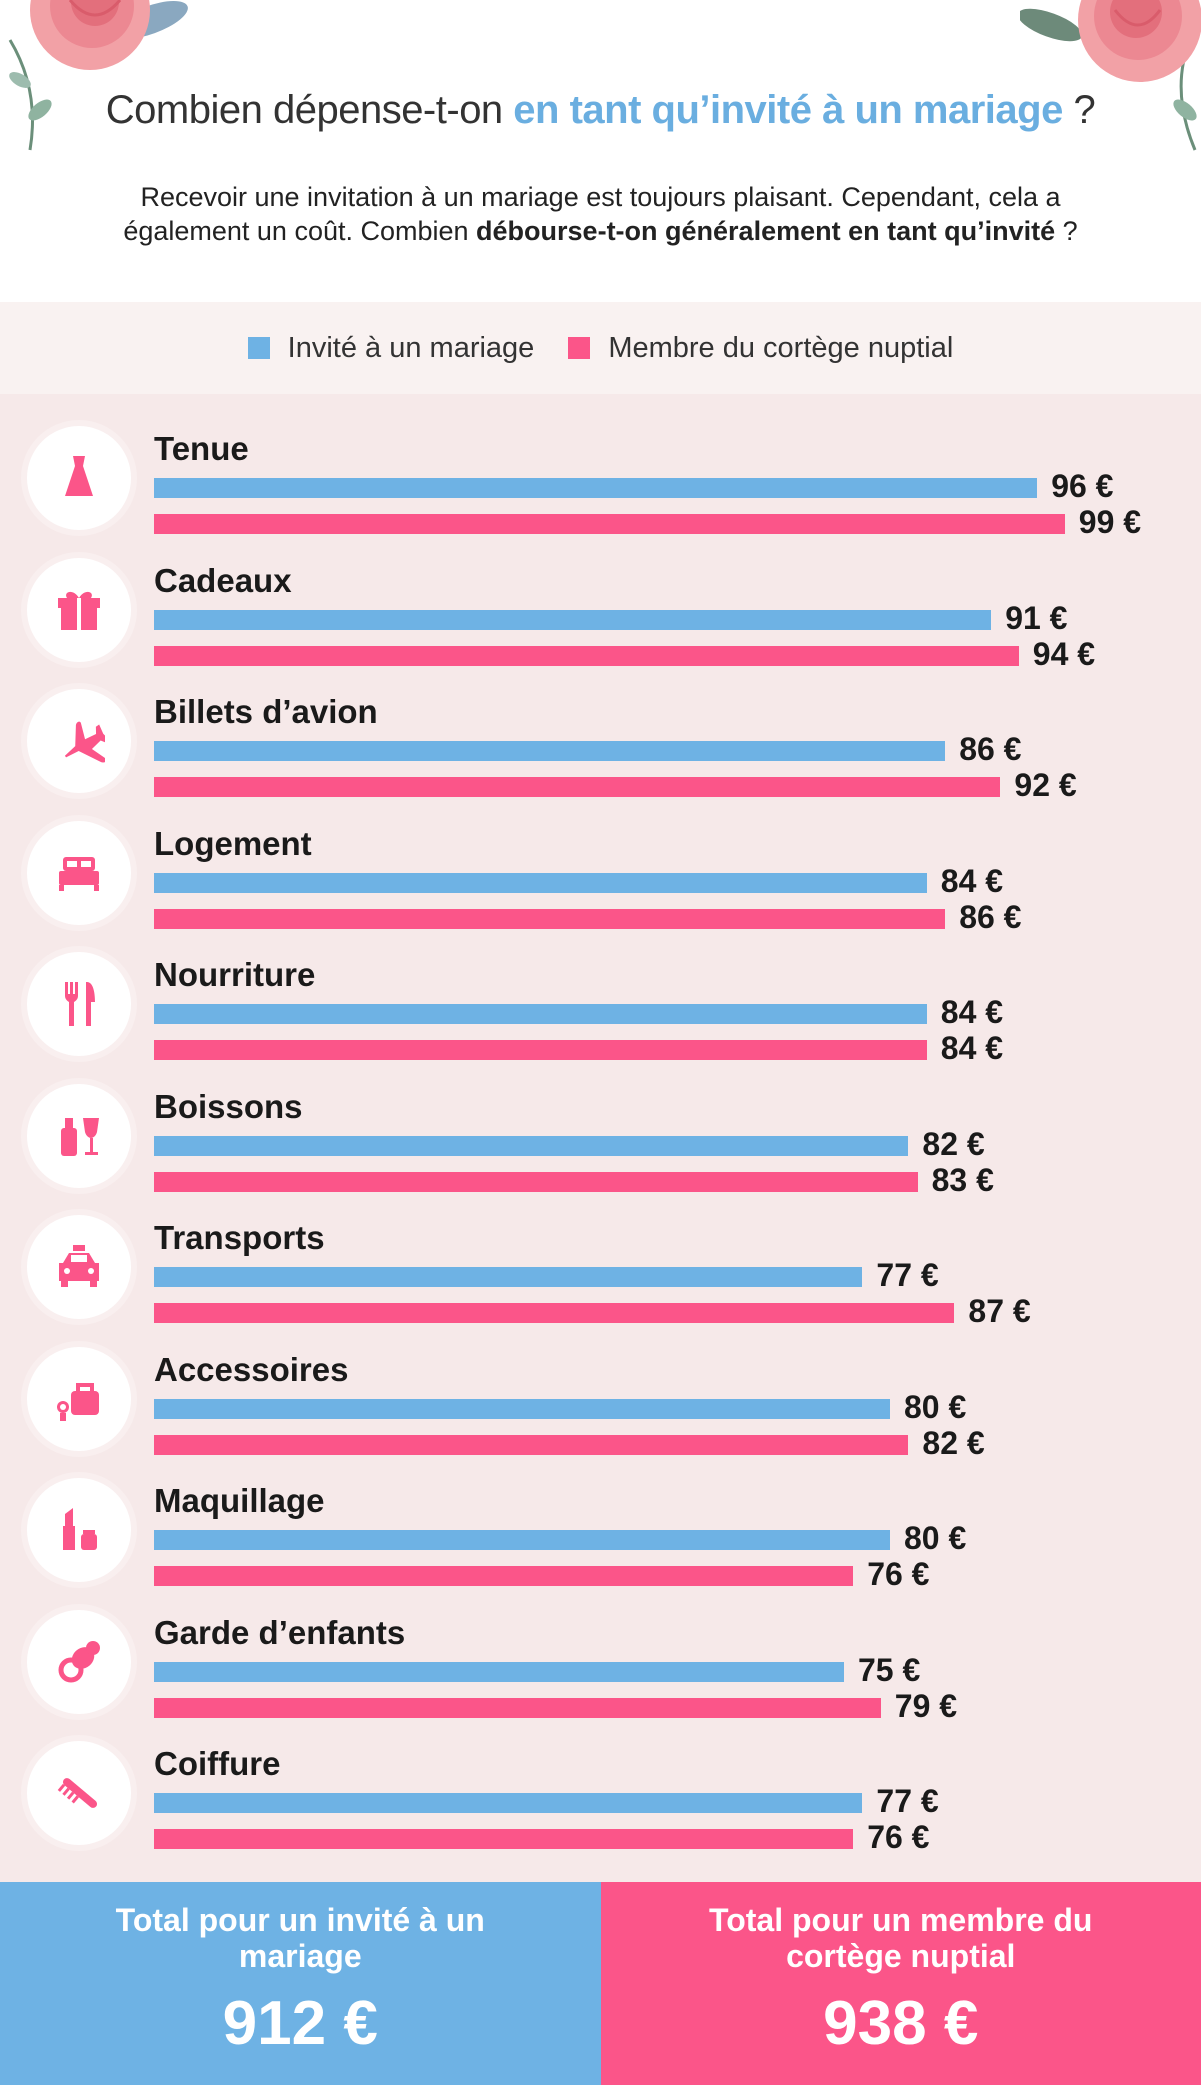 This screenshot has height=2085, width=1201. Describe the element at coordinates (600, 472) in the screenshot. I see `chart-row: Tenue 96 €99 €` at that location.